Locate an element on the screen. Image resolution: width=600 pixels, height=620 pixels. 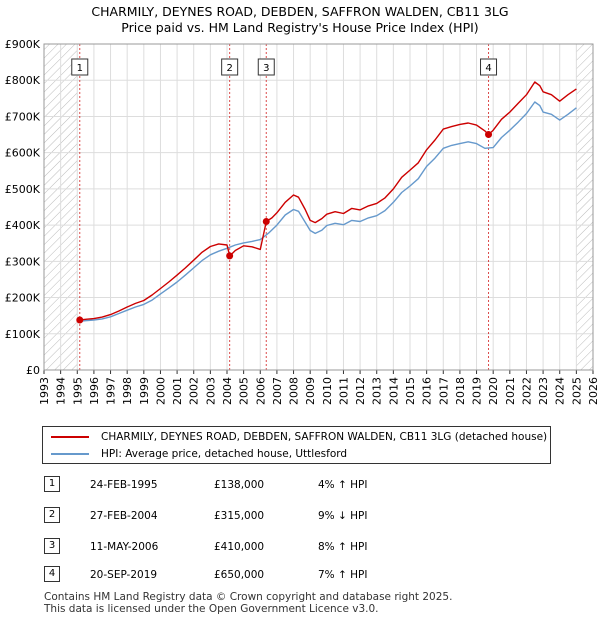
transaction-marker: 2 is located at coordinates (52, 515).